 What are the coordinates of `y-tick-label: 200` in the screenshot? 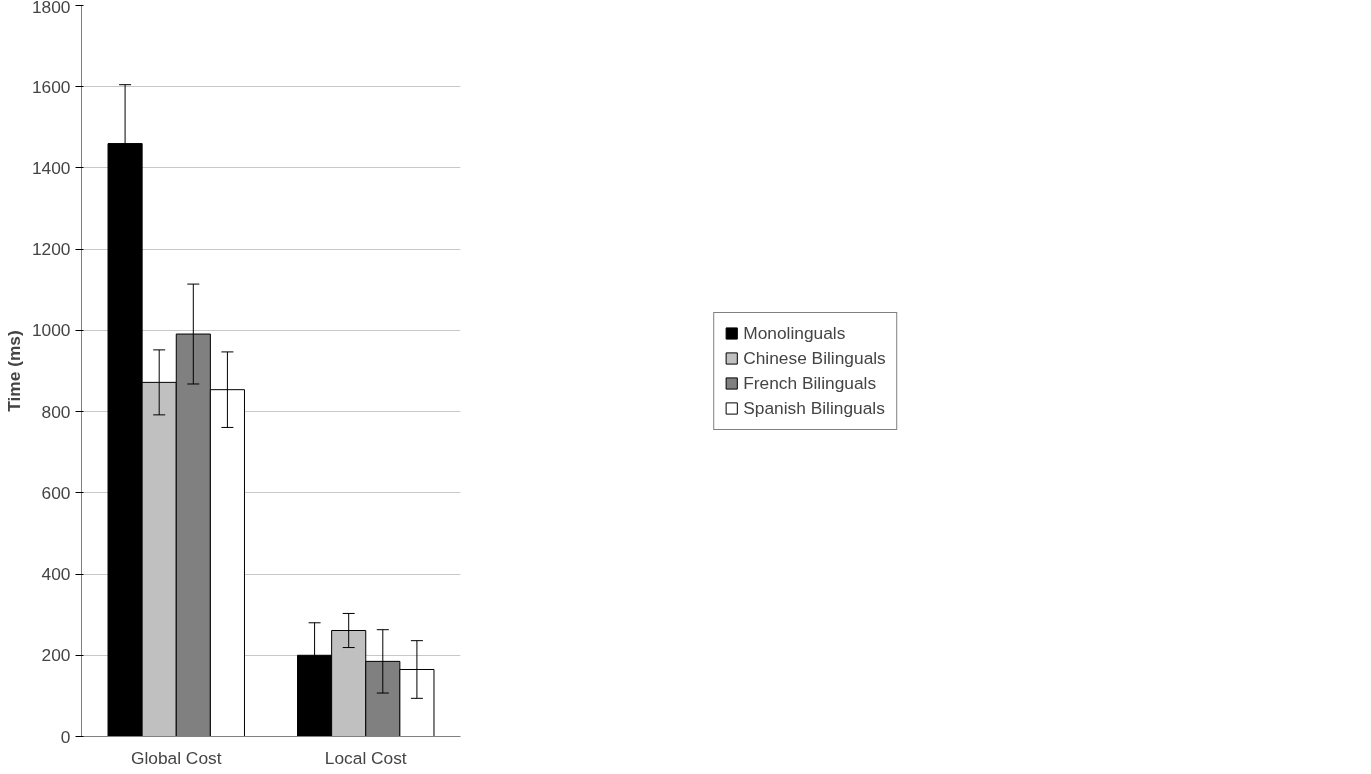 It's located at (56, 655).